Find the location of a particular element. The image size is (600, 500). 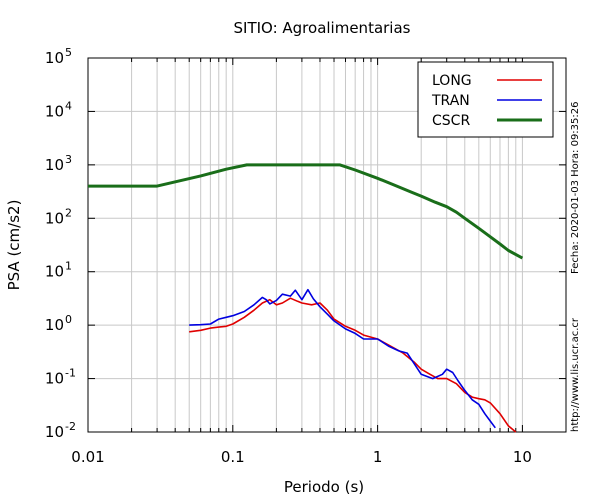

legend-label-tran: TRAN is located at coordinates (450, 101).